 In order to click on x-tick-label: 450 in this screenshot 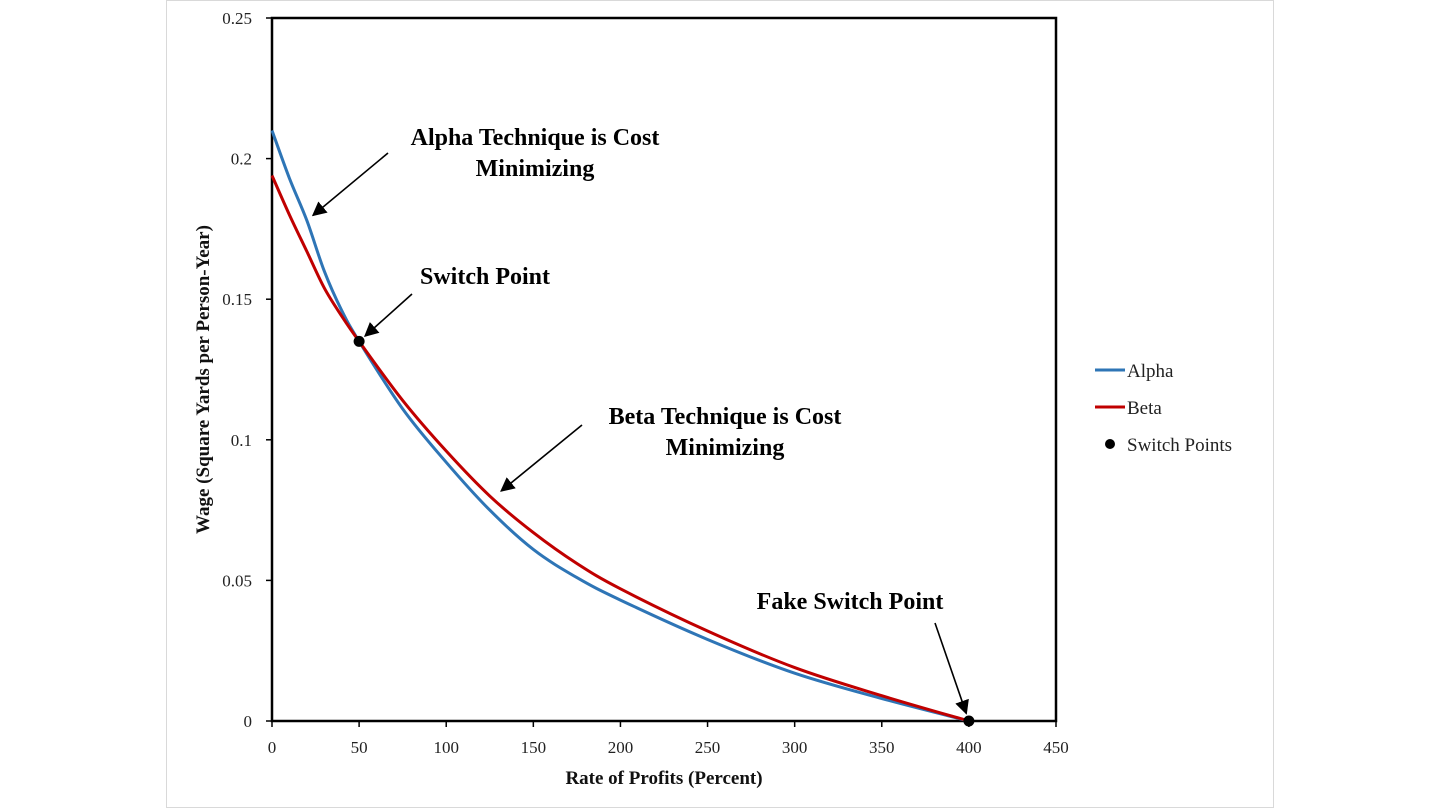, I will do `click(1056, 747)`.